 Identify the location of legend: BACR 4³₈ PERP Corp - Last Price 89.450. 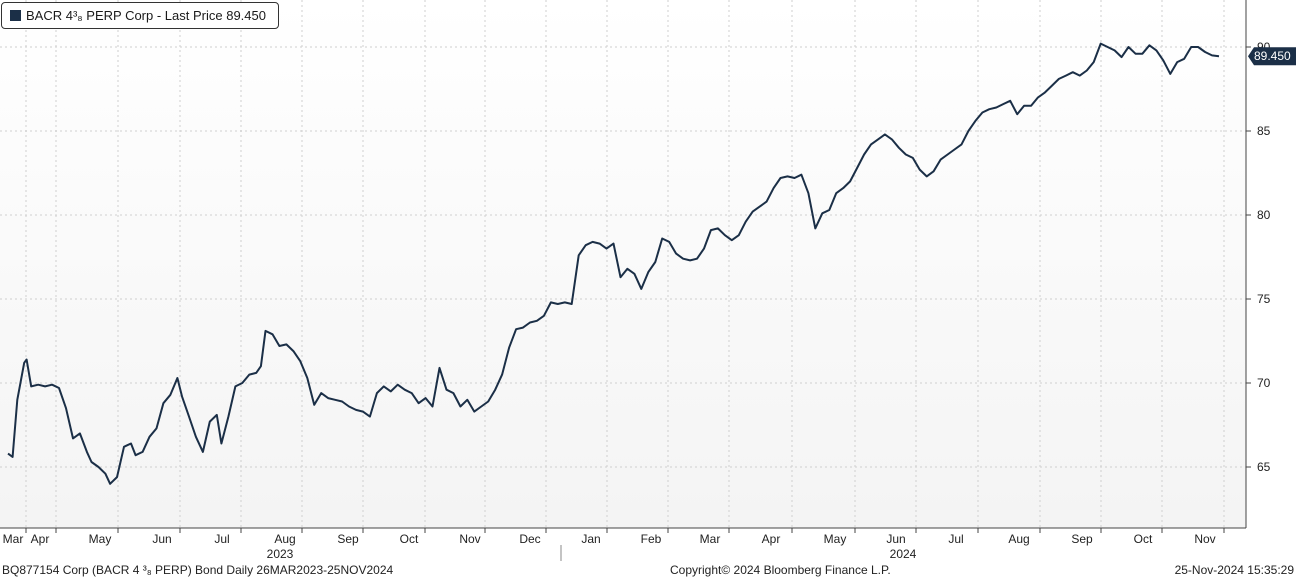
(140, 15).